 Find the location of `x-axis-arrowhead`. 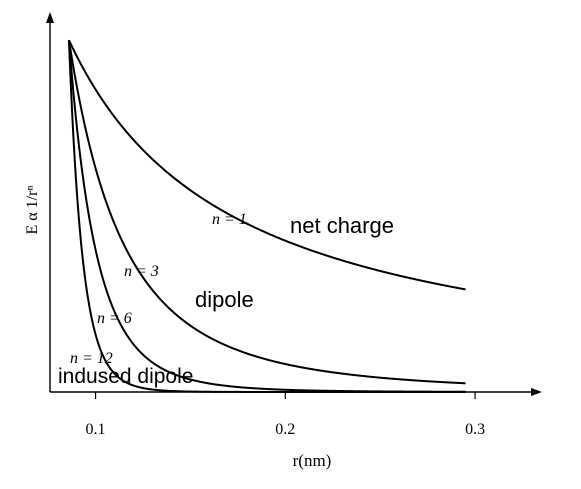

x-axis-arrowhead is located at coordinates (536, 392).